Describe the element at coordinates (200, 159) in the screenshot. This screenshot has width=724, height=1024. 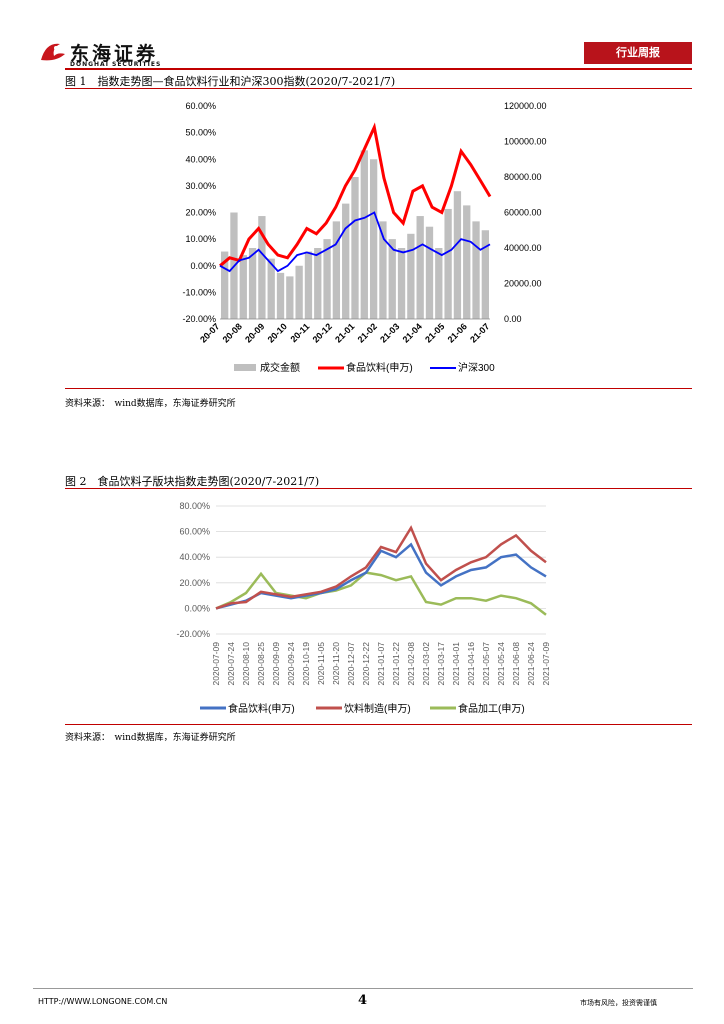
I see `left-tick-label: 40.00%` at that location.